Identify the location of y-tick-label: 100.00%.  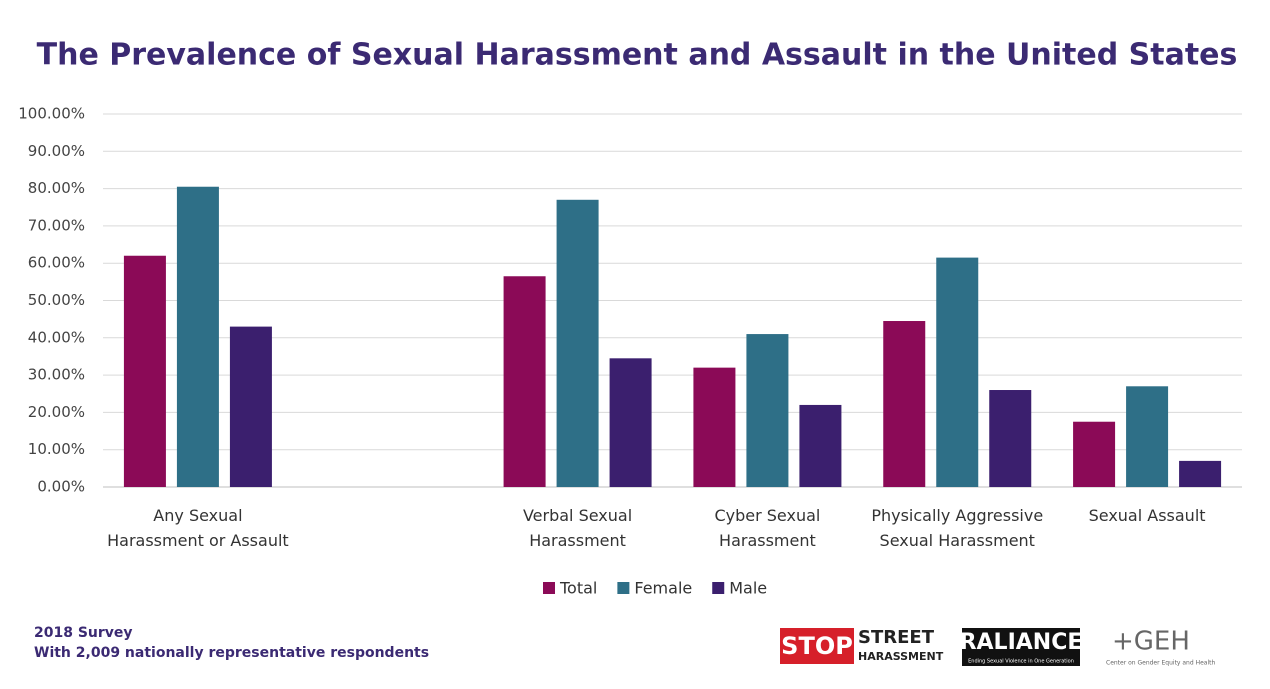
(51, 114).